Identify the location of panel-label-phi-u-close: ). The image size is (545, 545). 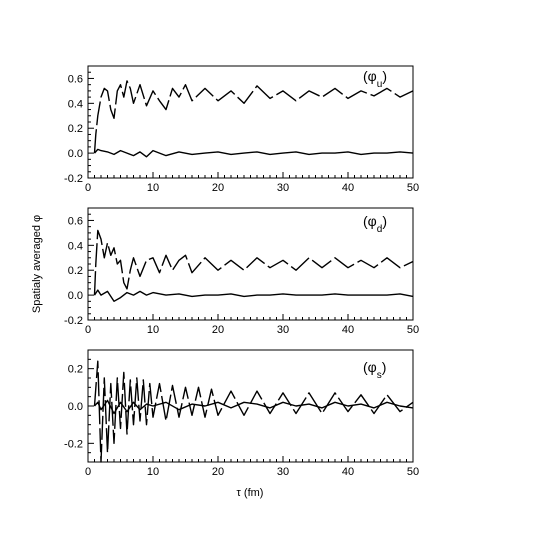
(384, 76).